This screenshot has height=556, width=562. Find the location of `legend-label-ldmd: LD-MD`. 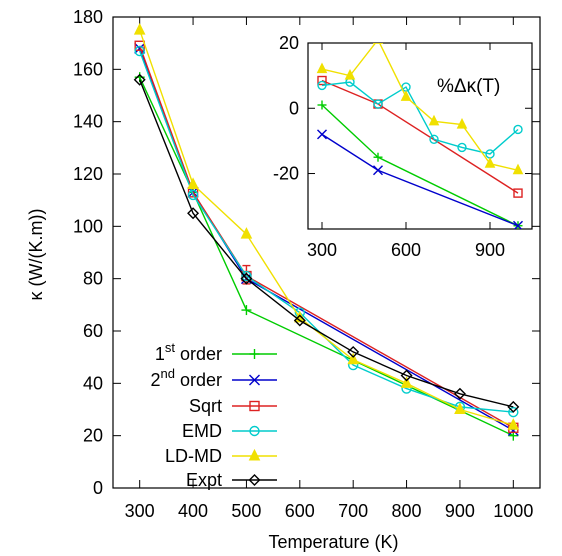

legend-label-ldmd: LD-MD is located at coordinates (193, 456).